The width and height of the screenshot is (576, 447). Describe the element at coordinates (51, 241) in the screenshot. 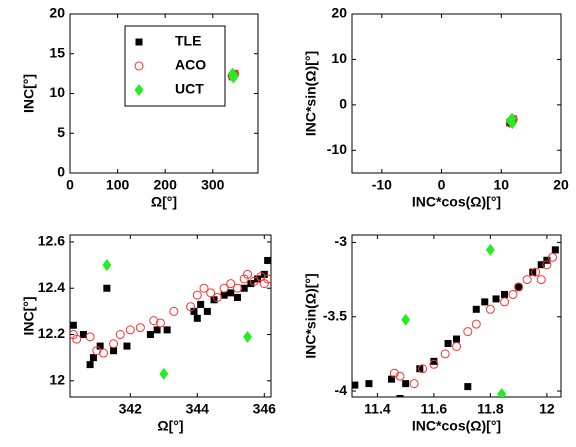

I see `y-tick-label: 12.6` at that location.